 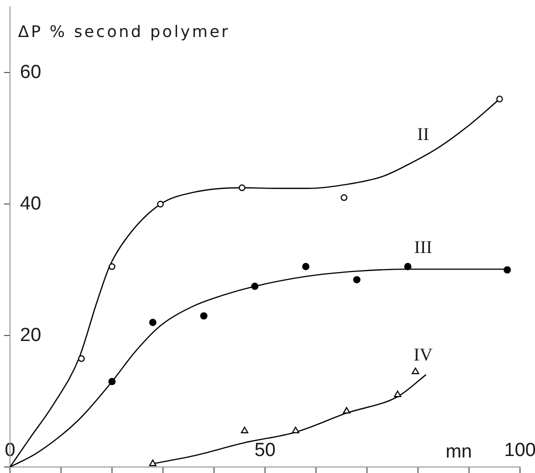 What do you see at coordinates (124, 32) in the screenshot?
I see `y-axis-title: ΔP % second polymer` at bounding box center [124, 32].